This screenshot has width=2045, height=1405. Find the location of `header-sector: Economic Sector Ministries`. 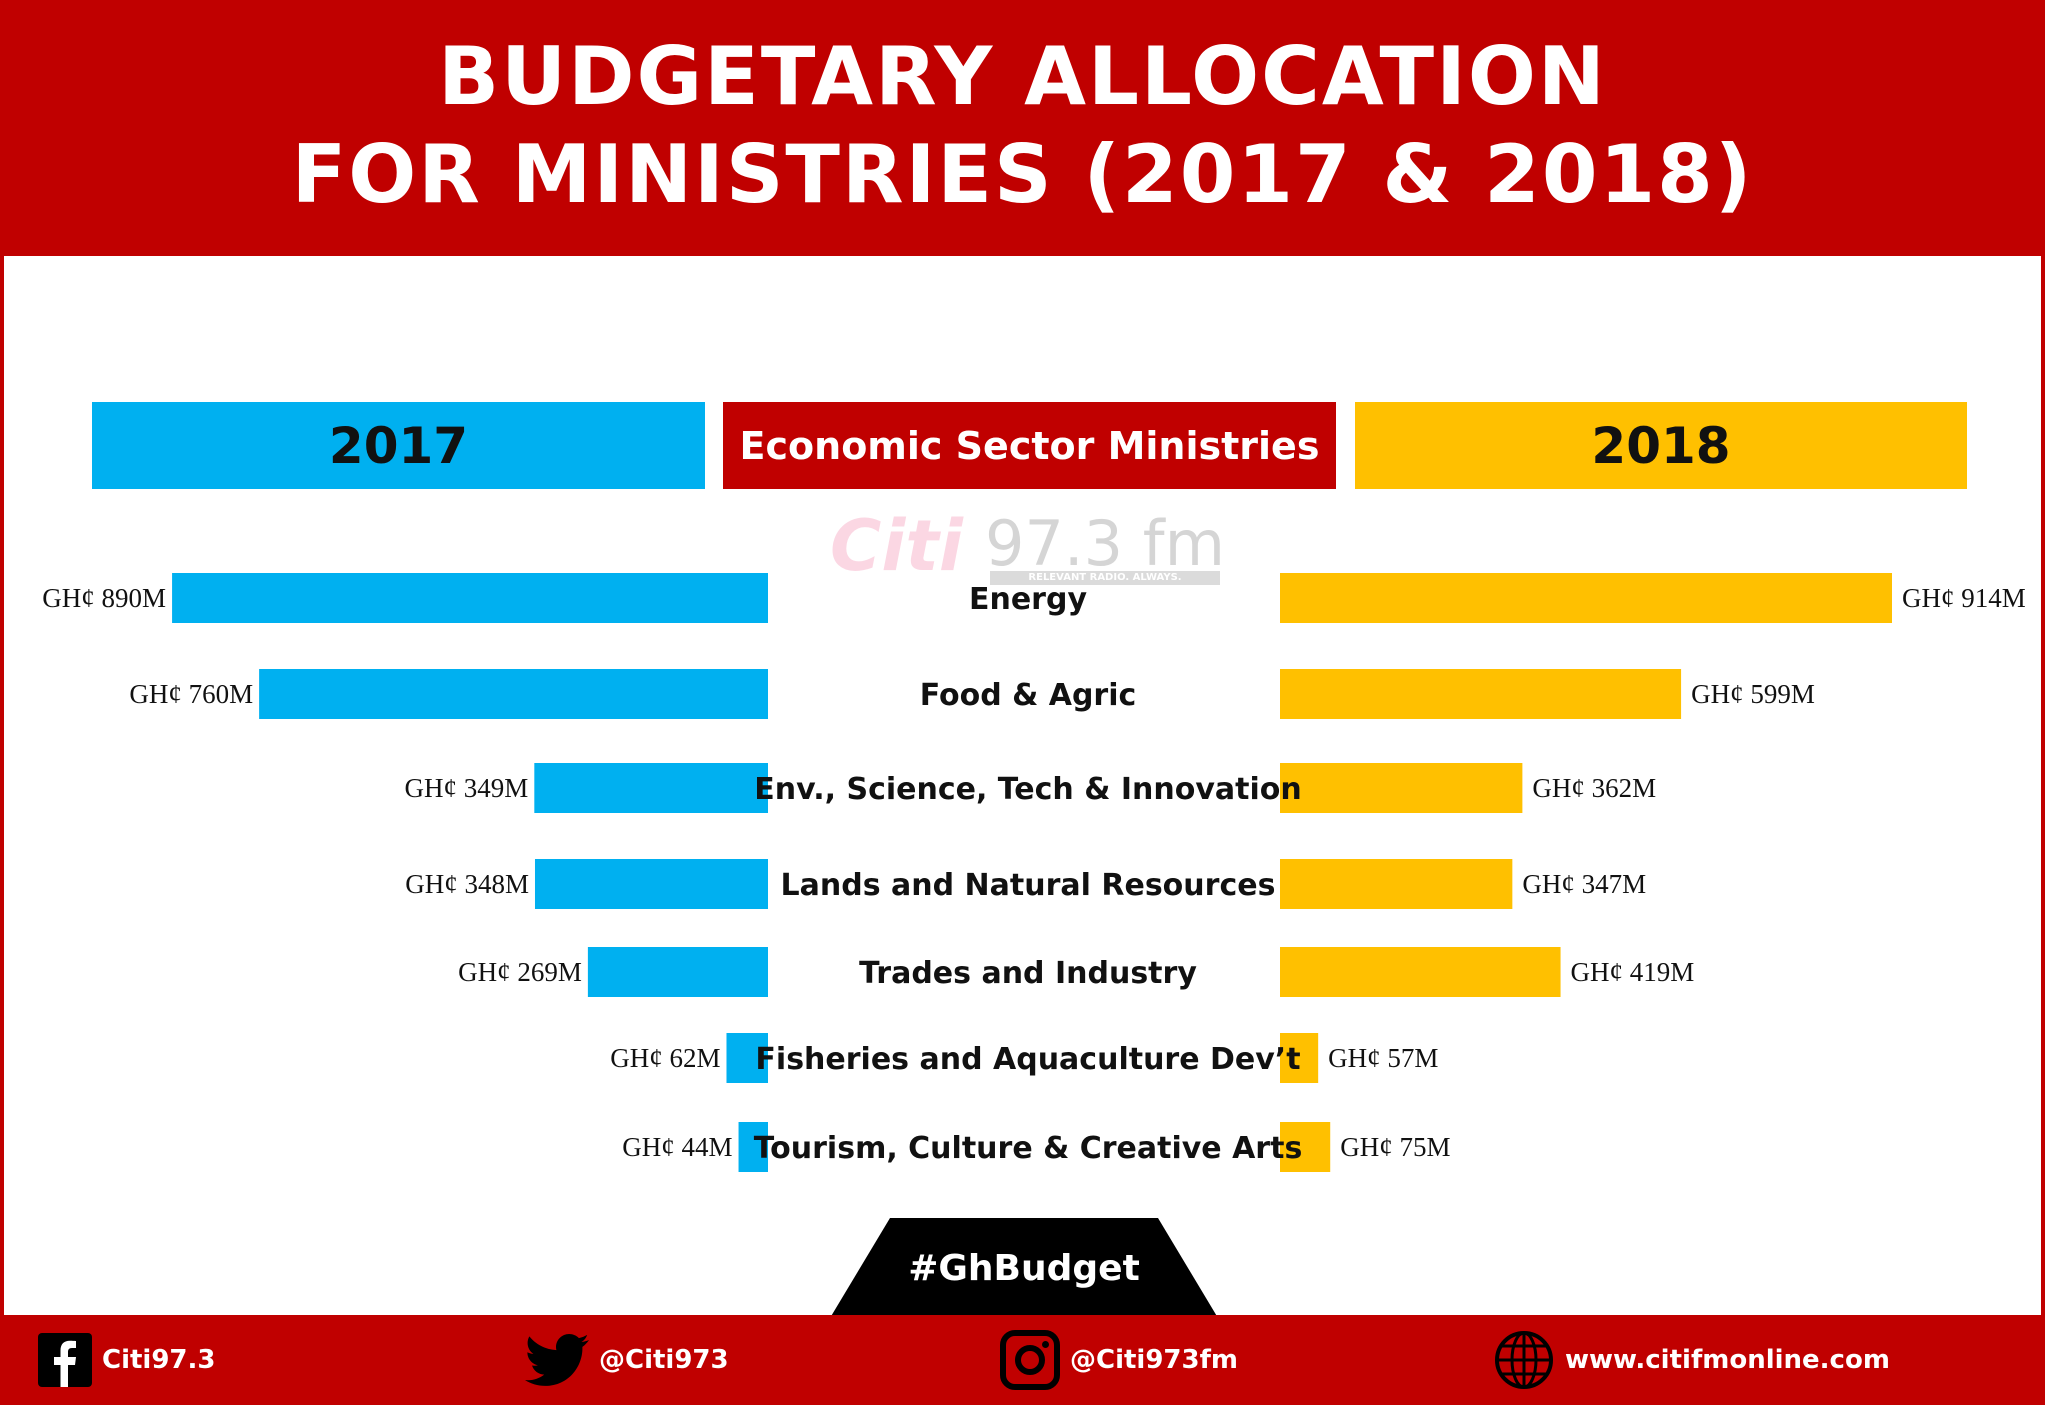

header-sector: Economic Sector Ministries is located at coordinates (1029, 445).